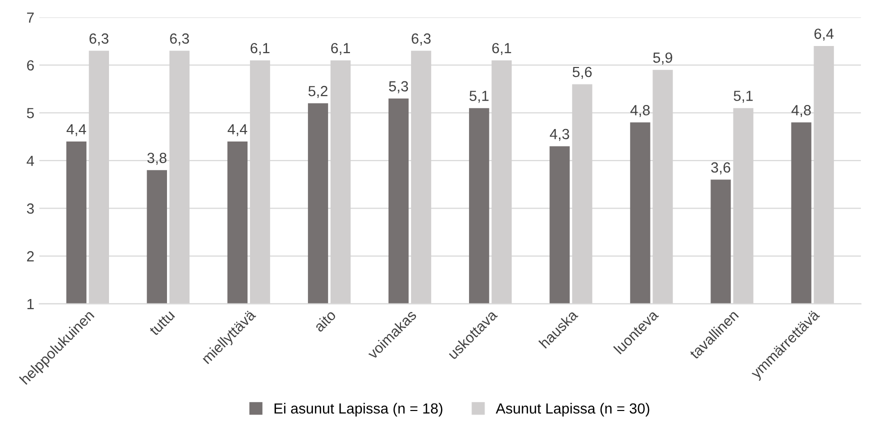 The width and height of the screenshot is (874, 434). What do you see at coordinates (824, 34) in the screenshot?
I see `data-label: 6,4` at bounding box center [824, 34].